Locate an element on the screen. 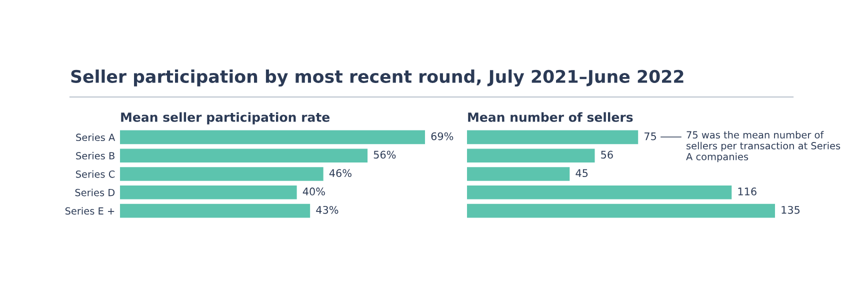 The width and height of the screenshot is (850, 291). data-label: 75 is located at coordinates (650, 136).